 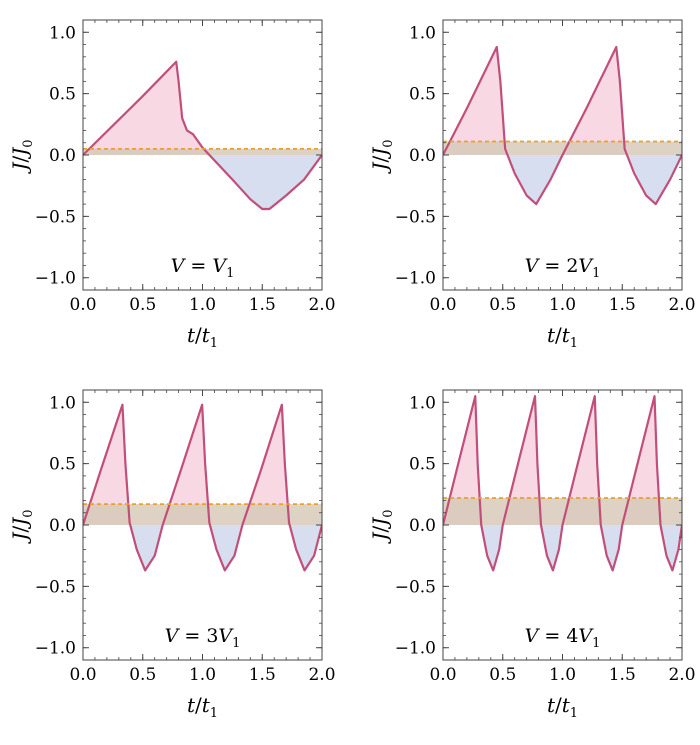 What do you see at coordinates (203, 268) in the screenshot?
I see `panel-label: V = V1` at bounding box center [203, 268].